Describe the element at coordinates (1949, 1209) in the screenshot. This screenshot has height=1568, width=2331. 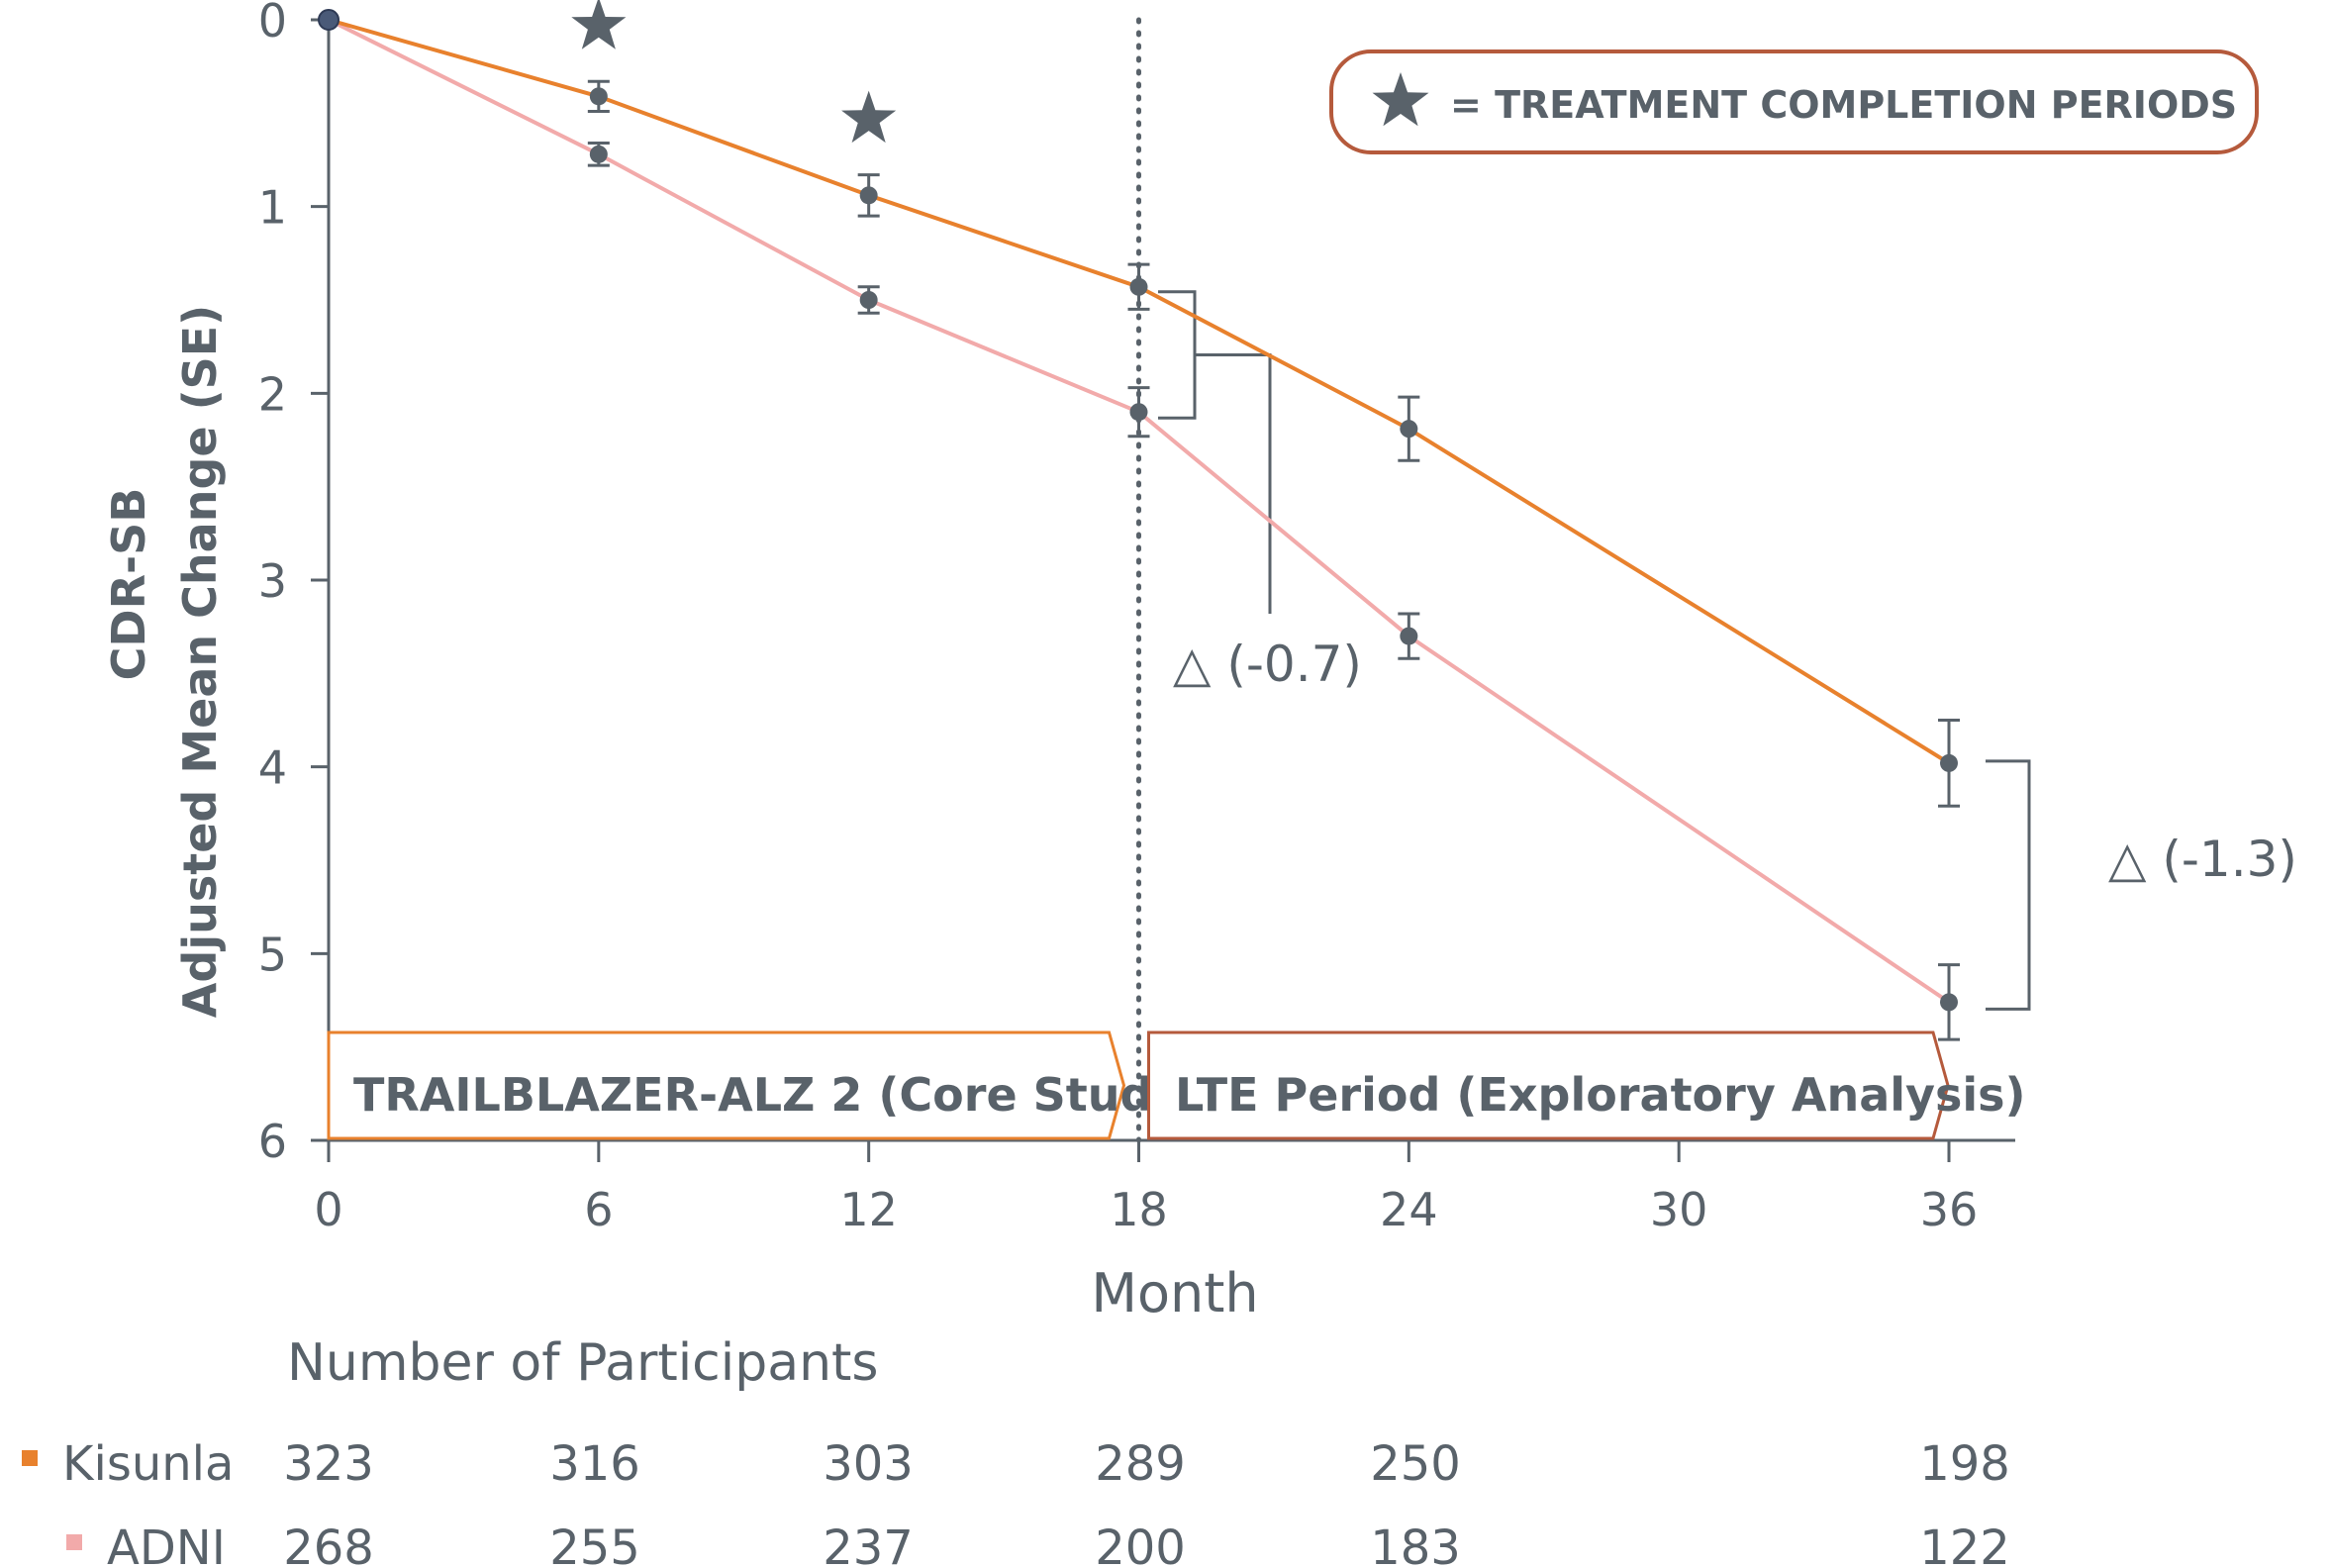
I see `x-tick-label: 36` at that location.